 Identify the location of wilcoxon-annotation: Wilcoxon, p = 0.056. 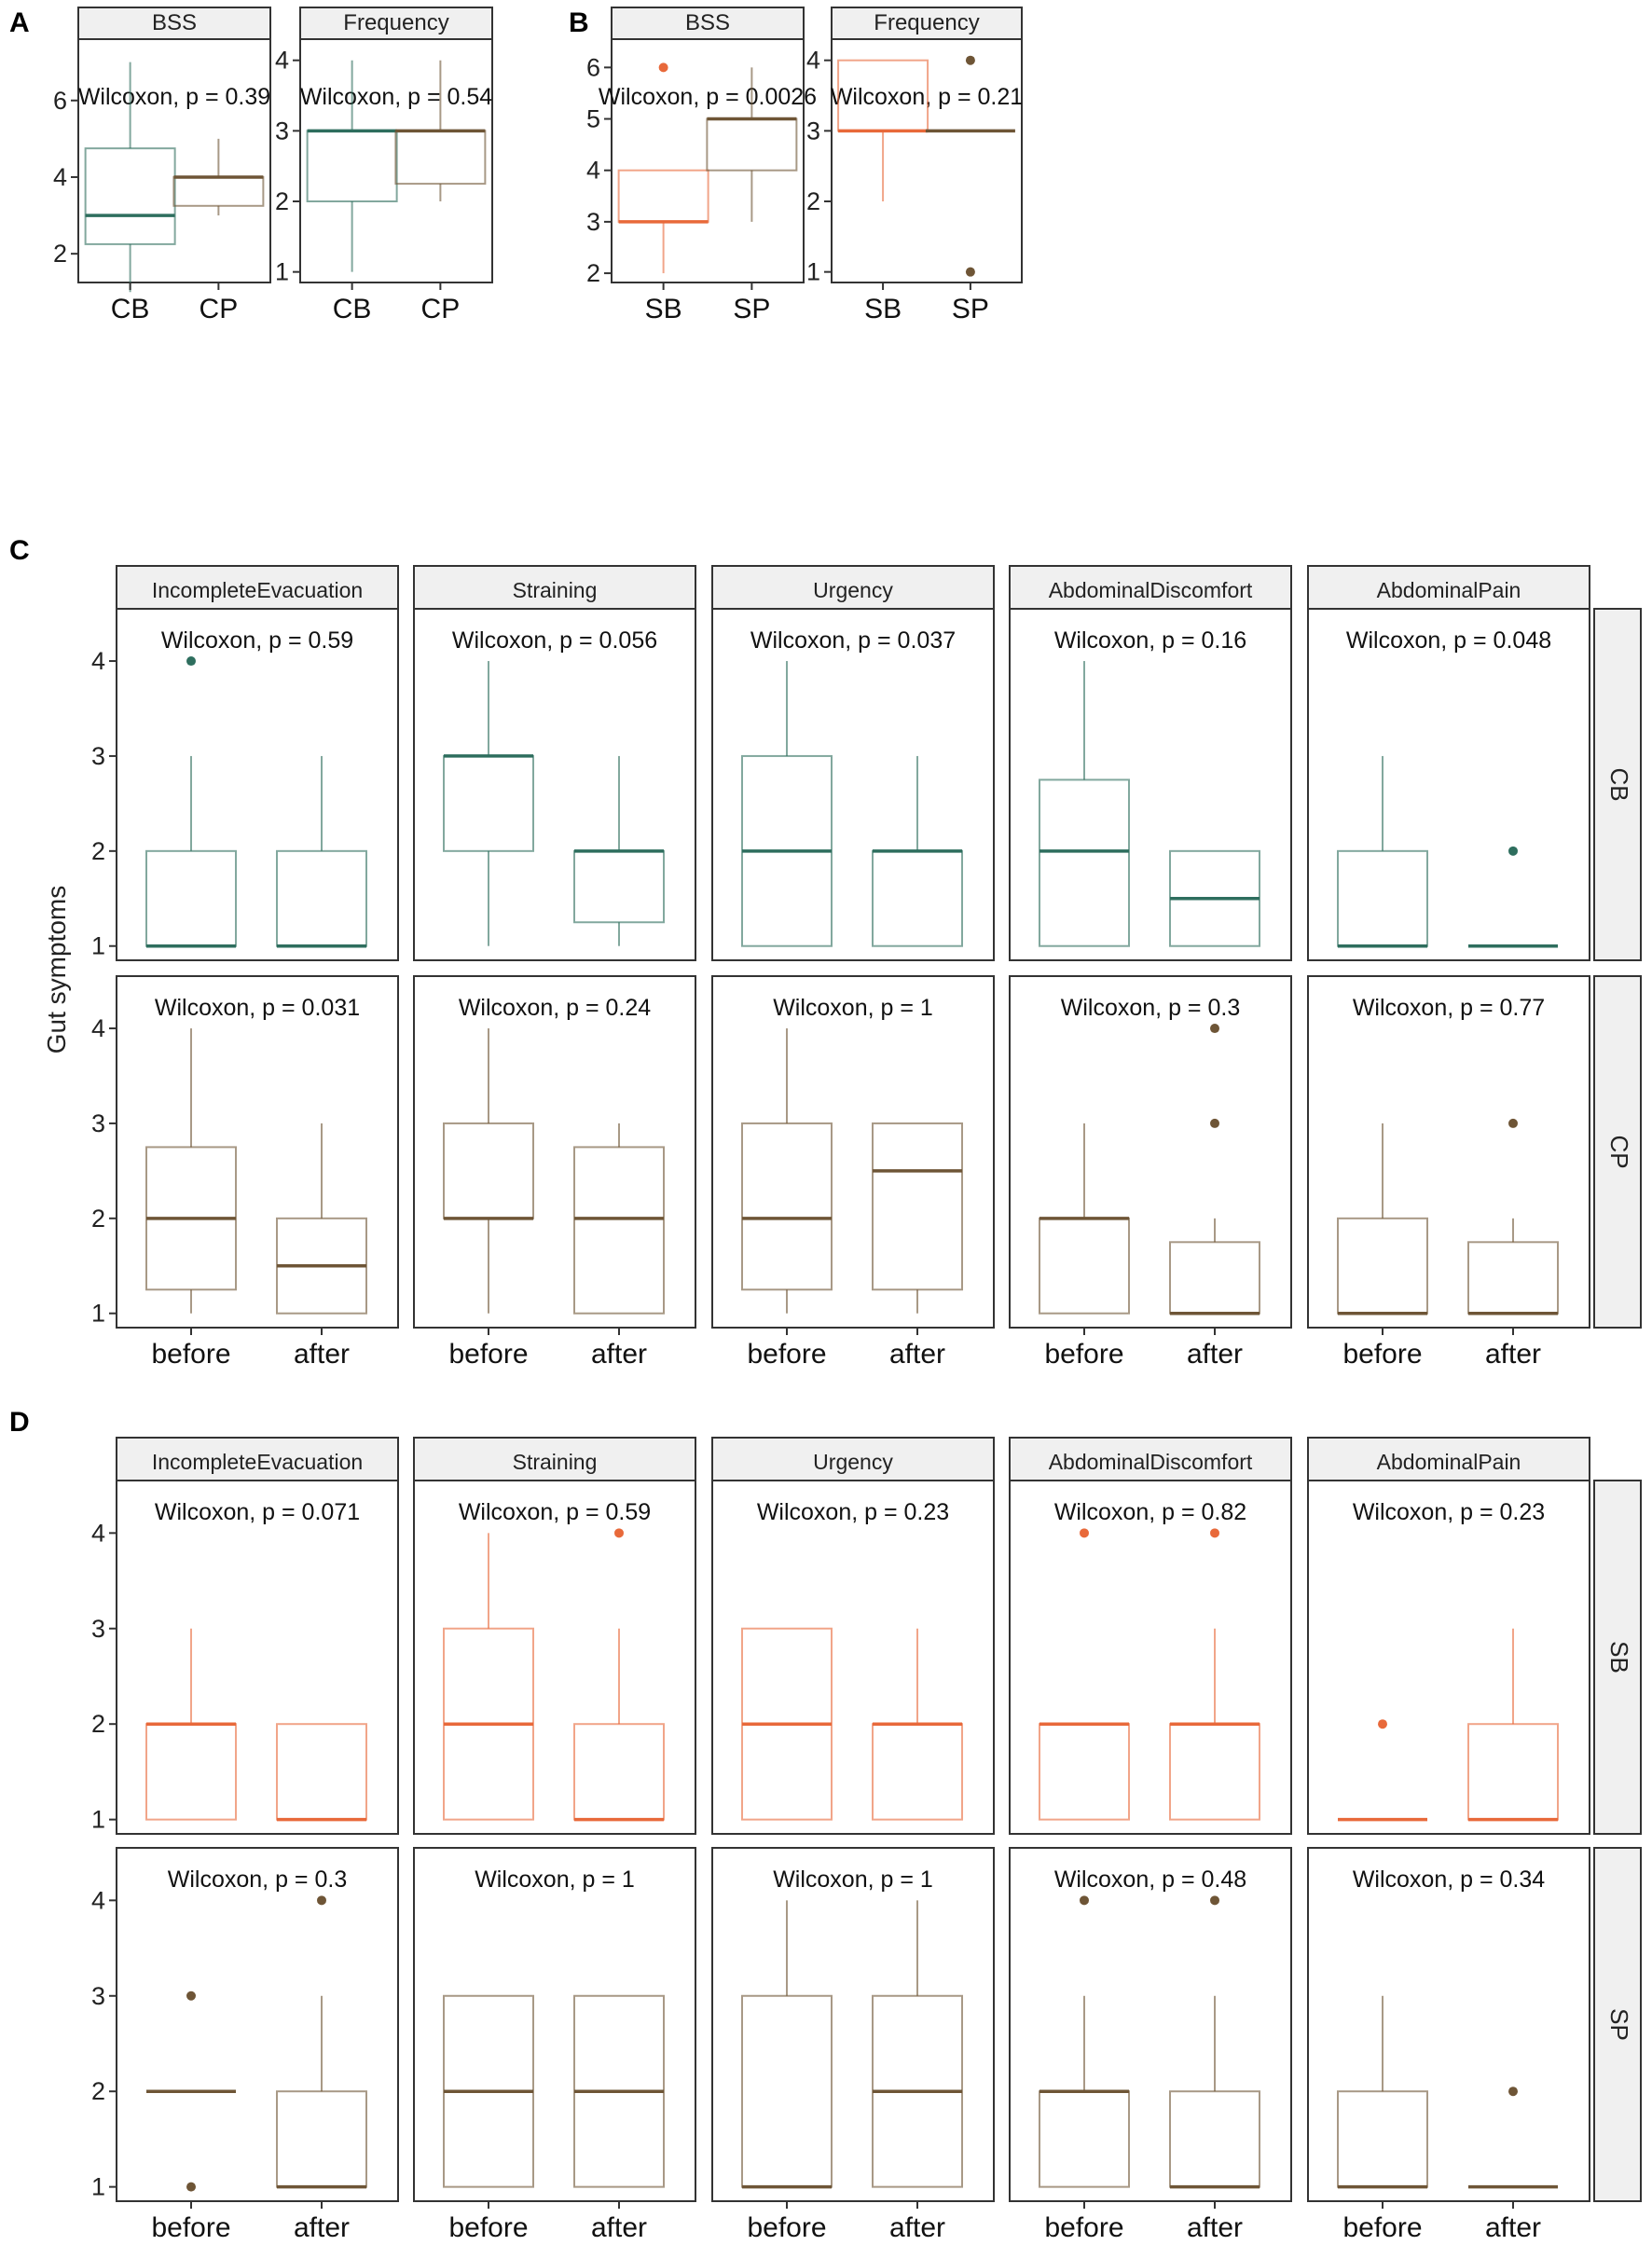
(554, 641).